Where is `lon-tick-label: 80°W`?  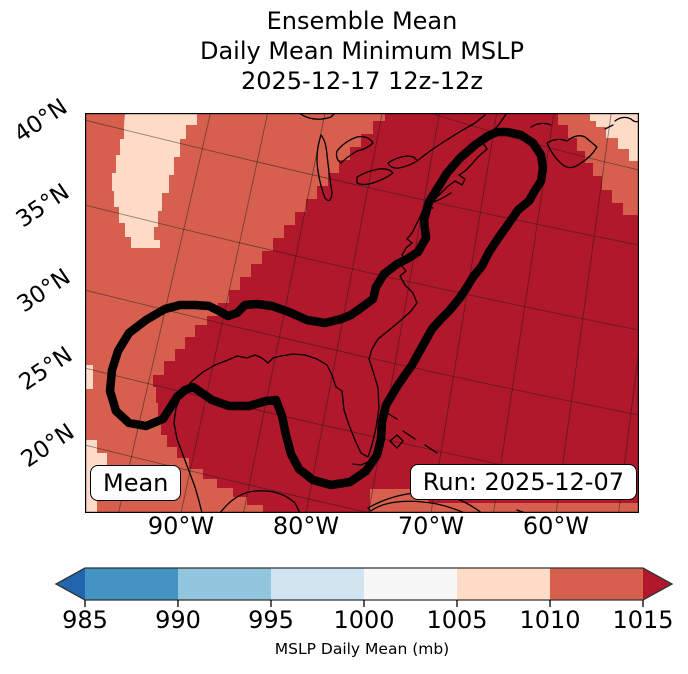
lon-tick-label: 80°W is located at coordinates (306, 526).